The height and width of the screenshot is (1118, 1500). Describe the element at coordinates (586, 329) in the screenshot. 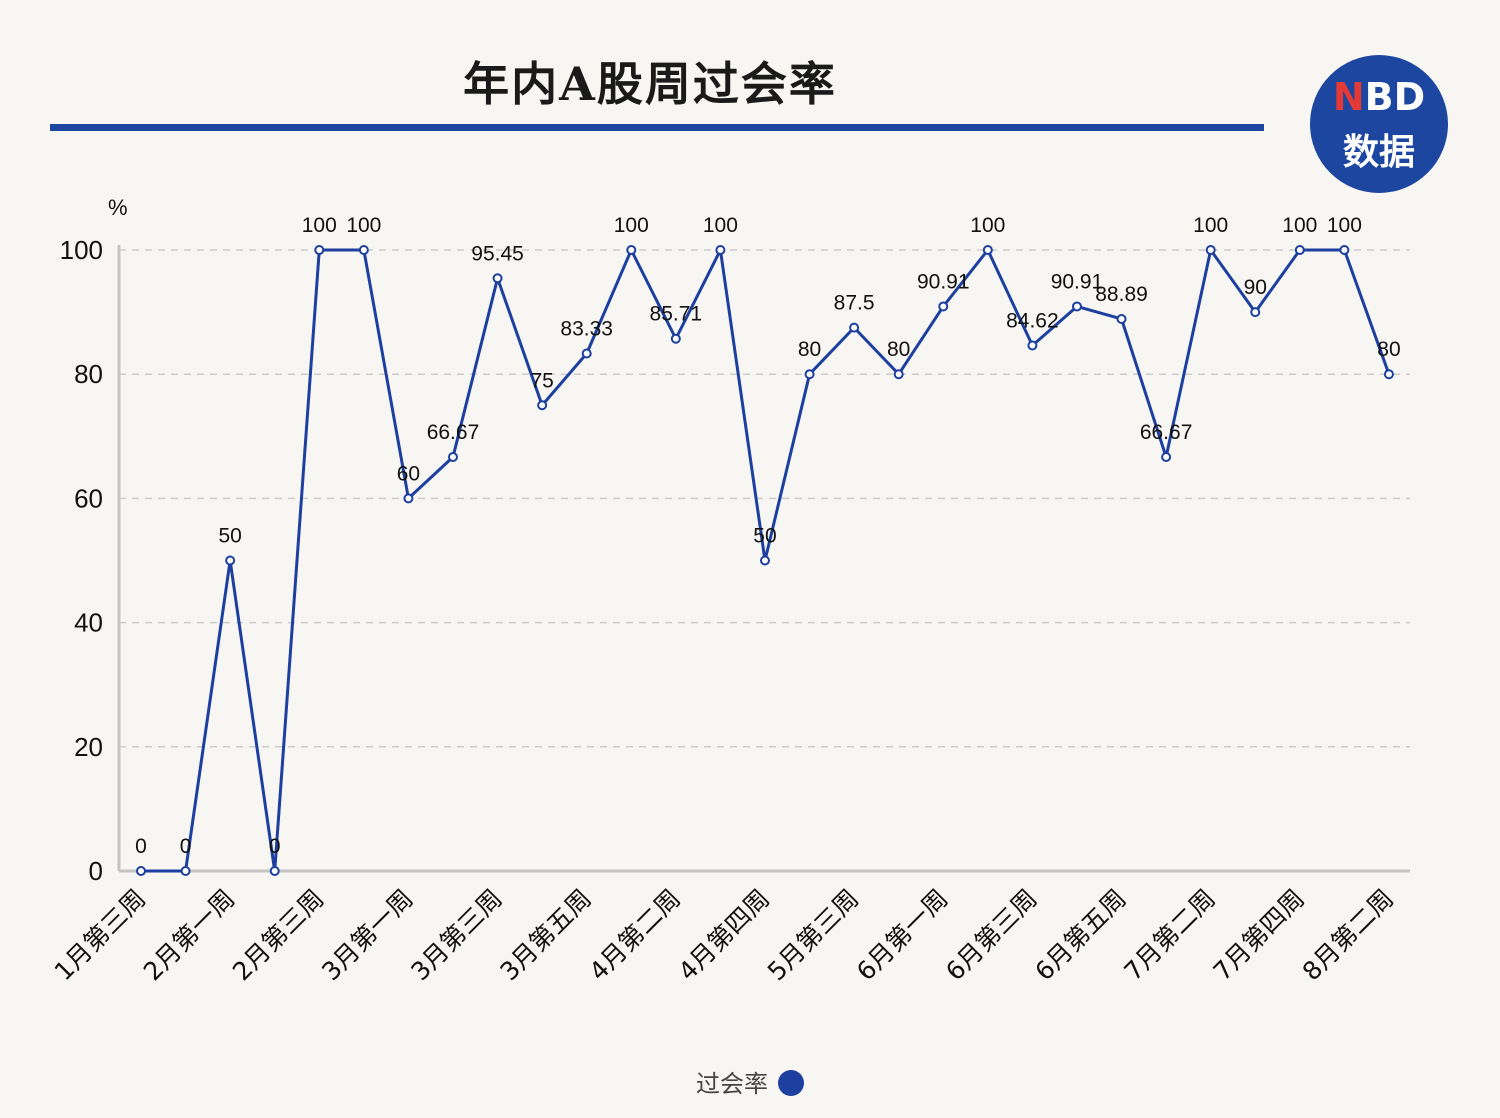

I see `data-label: 83.33` at that location.